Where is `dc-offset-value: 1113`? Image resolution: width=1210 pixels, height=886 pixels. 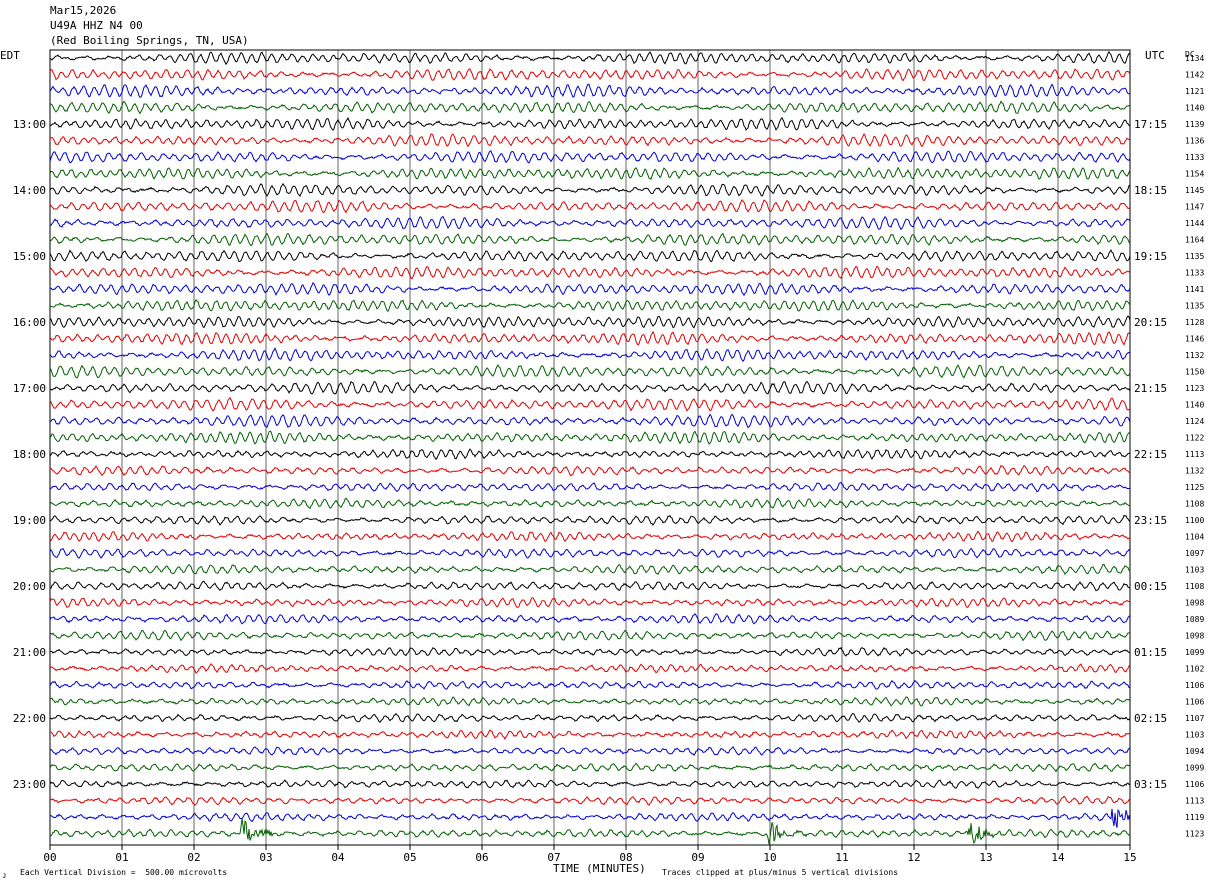 dc-offset-value: 1113 is located at coordinates (1194, 454).